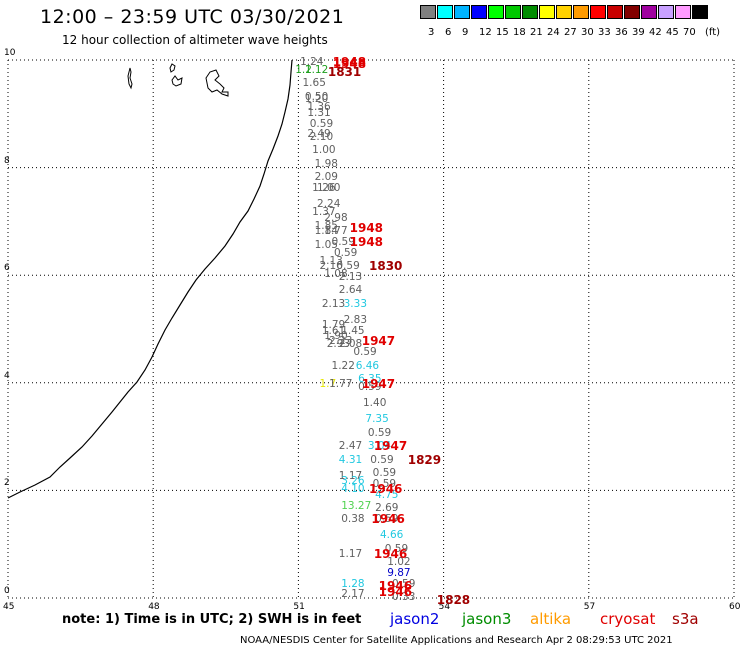 The image size is (740, 650). I want to click on swh-value: 1.12, so click(316, 69).